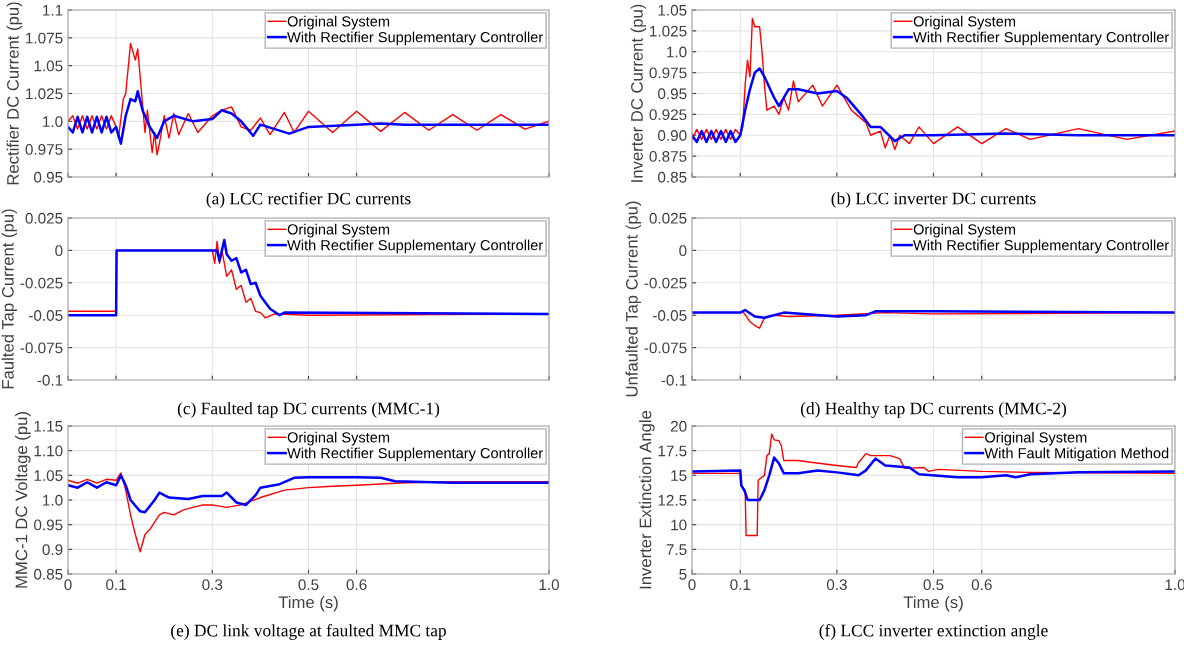 This screenshot has height=651, width=1184. Describe the element at coordinates (44, 38) in the screenshot. I see `y-tick-label: 1.075` at that location.